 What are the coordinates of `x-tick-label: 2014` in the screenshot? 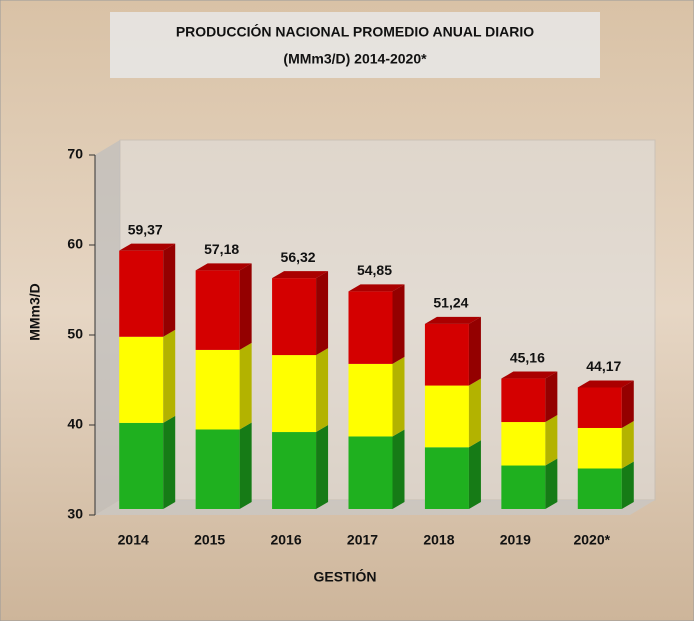 It's located at (133, 540).